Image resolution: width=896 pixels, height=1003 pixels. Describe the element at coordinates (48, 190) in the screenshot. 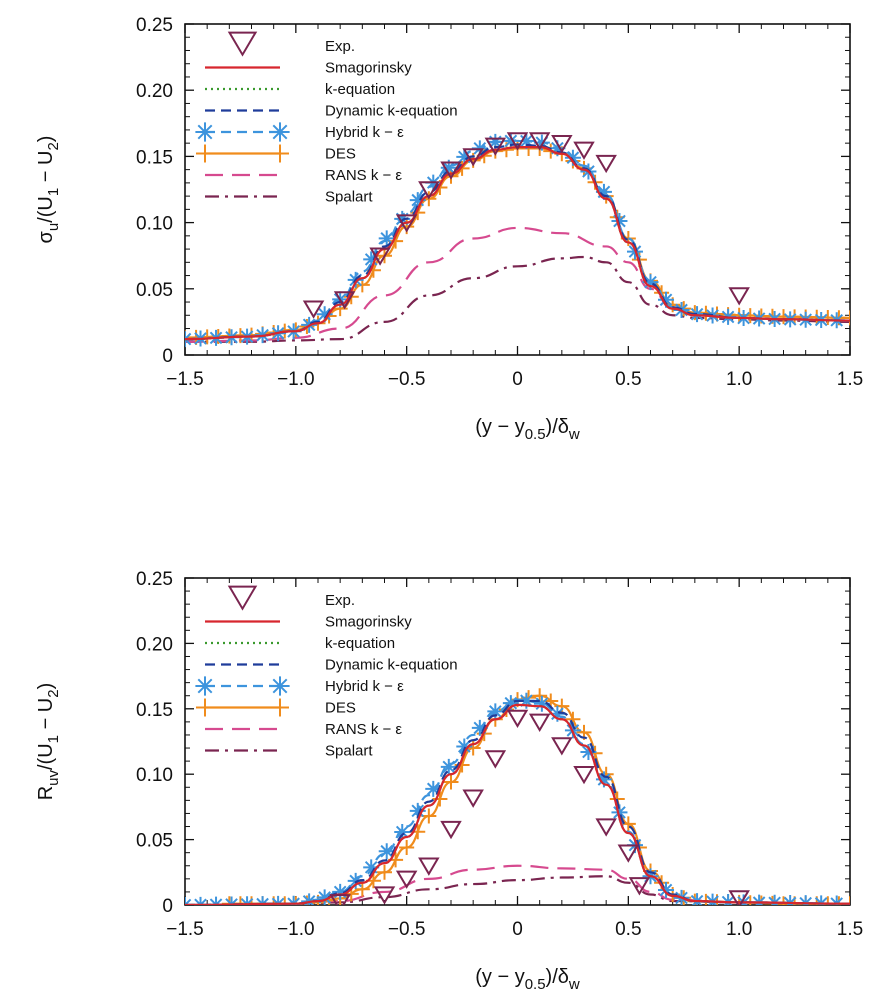

I see `y-axis-label: σu​/(U1​ − U2​)` at that location.